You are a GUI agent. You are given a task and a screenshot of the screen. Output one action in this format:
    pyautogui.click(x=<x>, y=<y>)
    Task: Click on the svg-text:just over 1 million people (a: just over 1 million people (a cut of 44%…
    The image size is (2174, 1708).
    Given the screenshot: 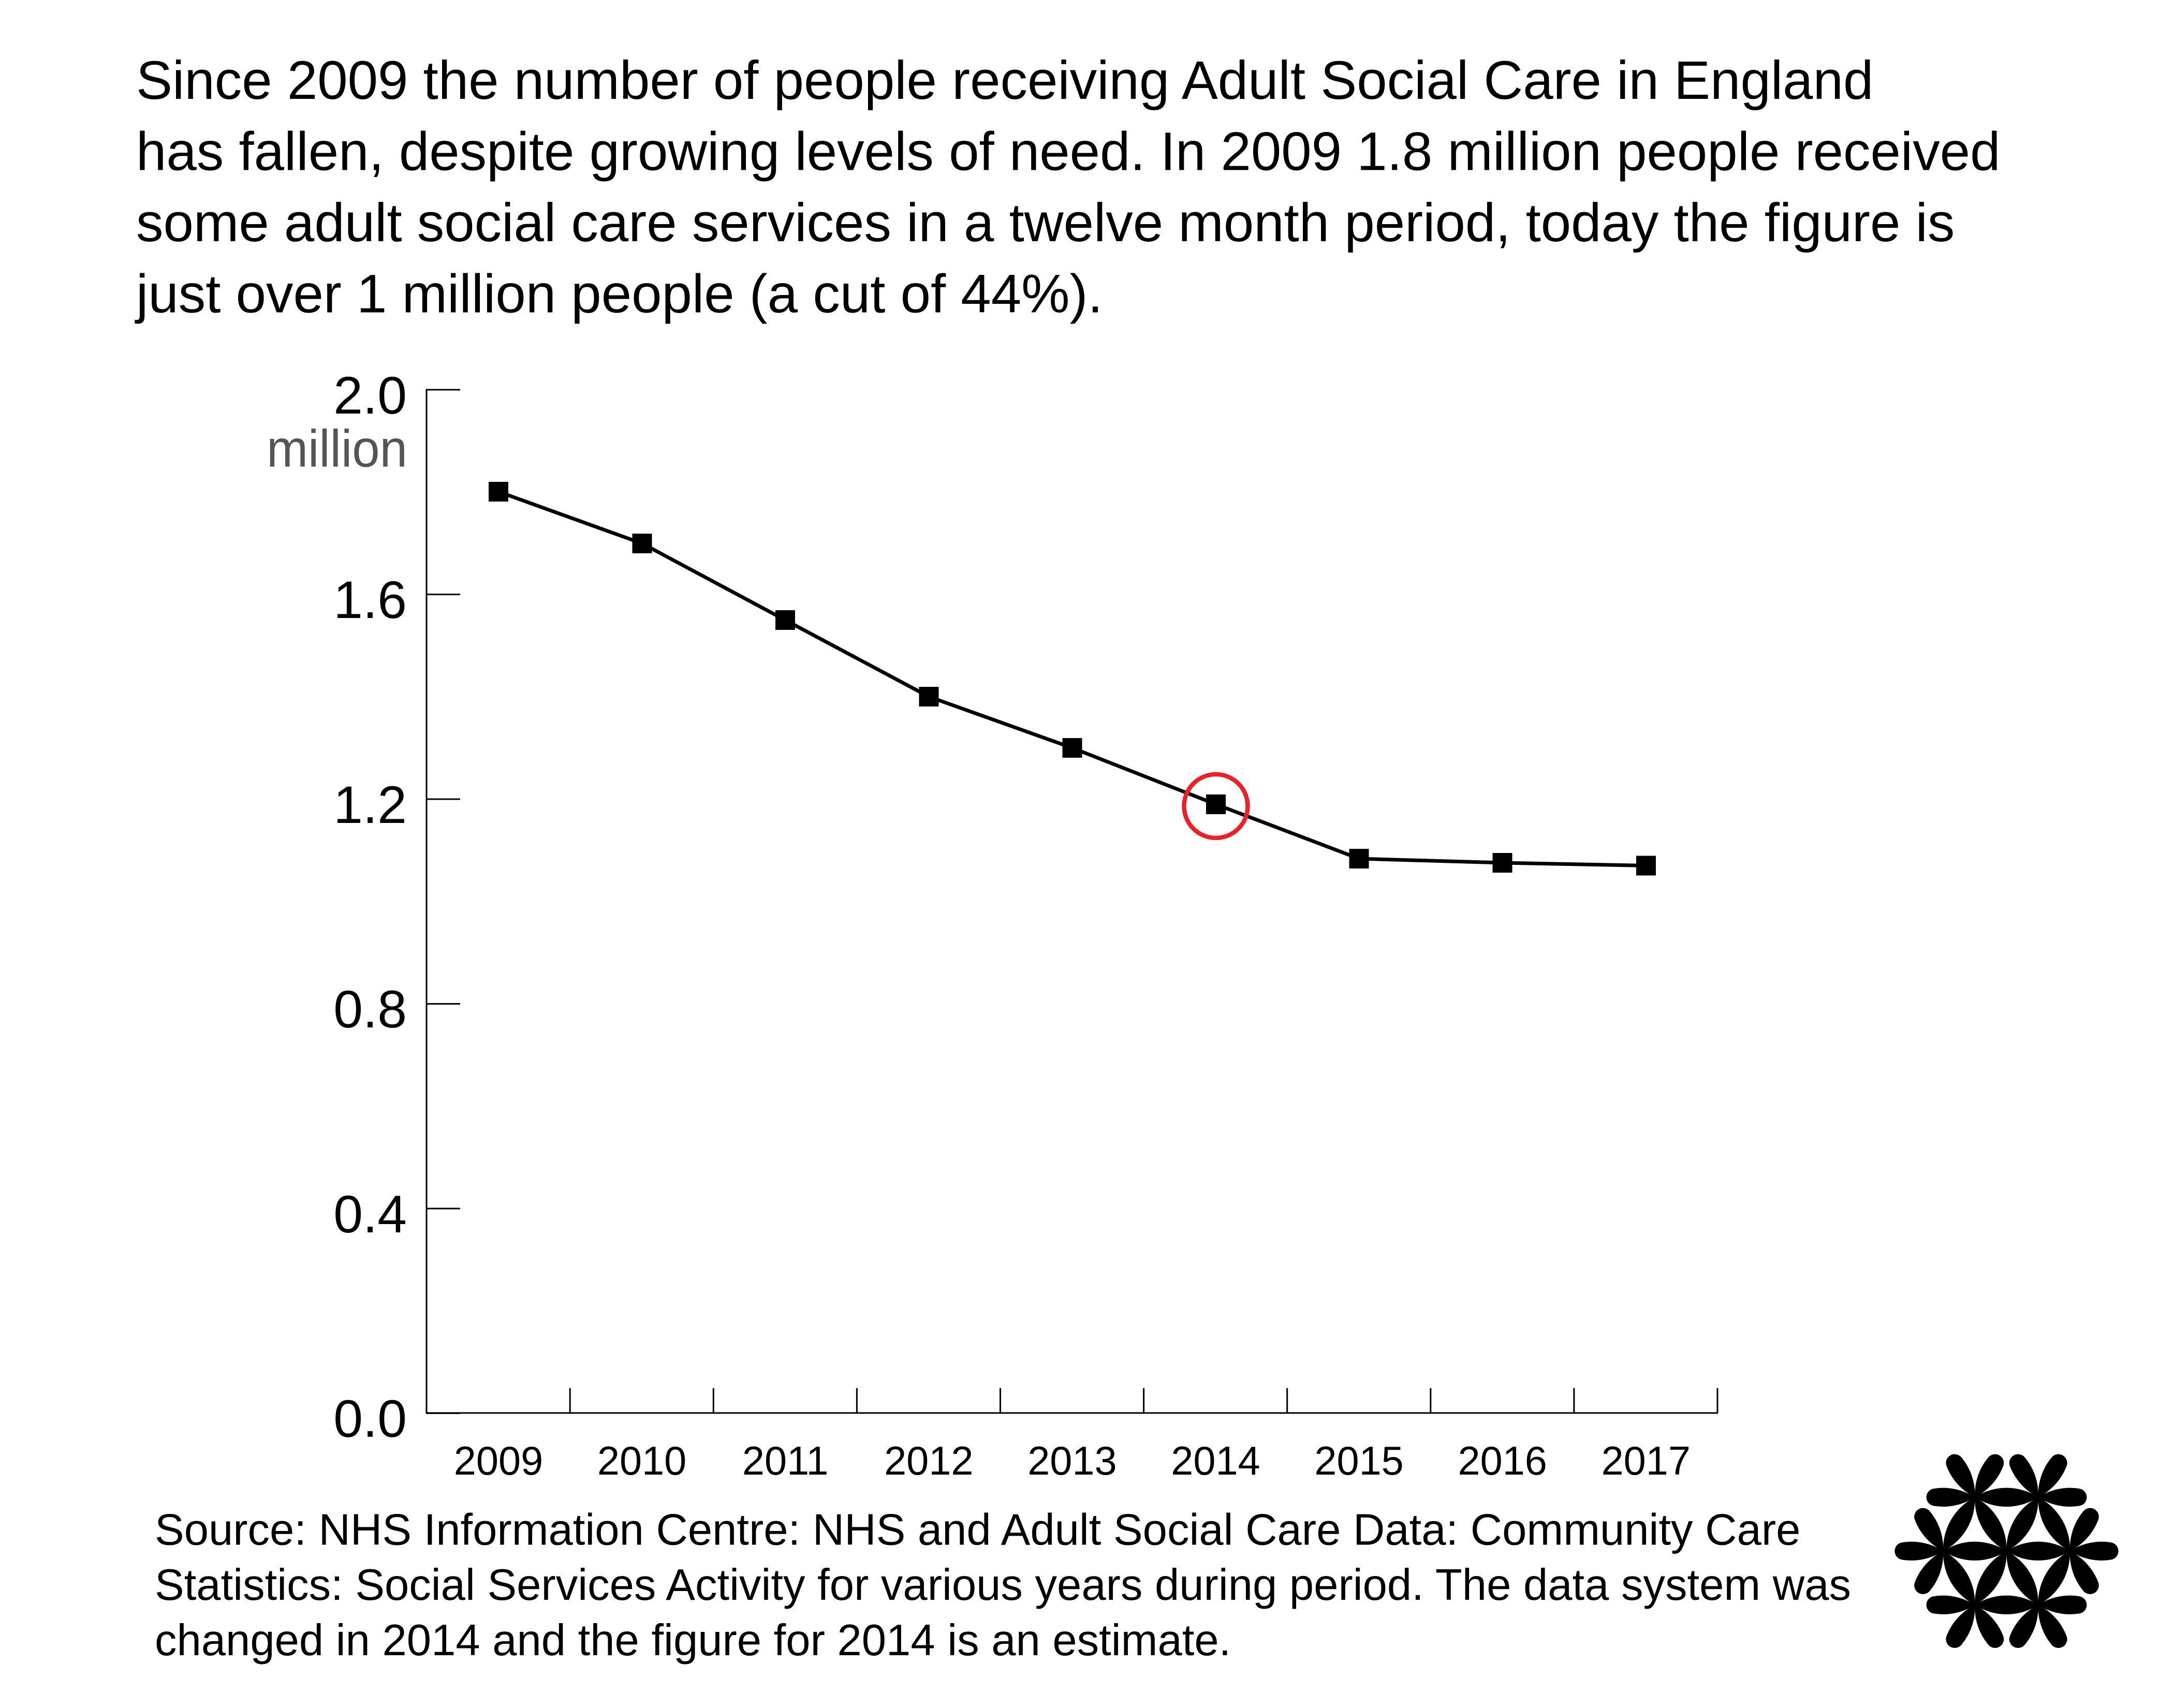 What is the action you would take?
    pyautogui.click(x=619, y=294)
    